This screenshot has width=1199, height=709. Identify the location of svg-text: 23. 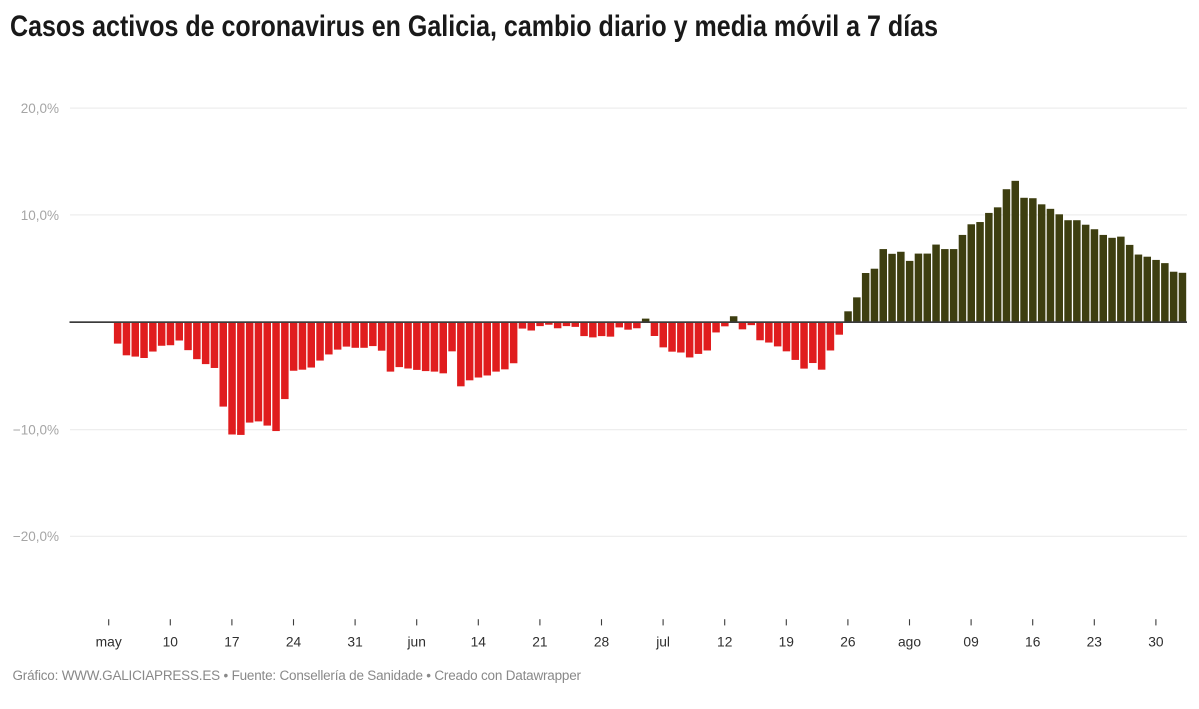
(1095, 641).